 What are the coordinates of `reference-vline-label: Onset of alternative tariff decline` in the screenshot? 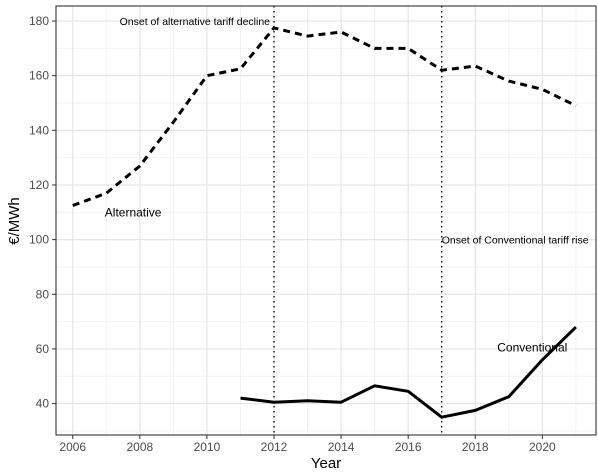 It's located at (195, 22).